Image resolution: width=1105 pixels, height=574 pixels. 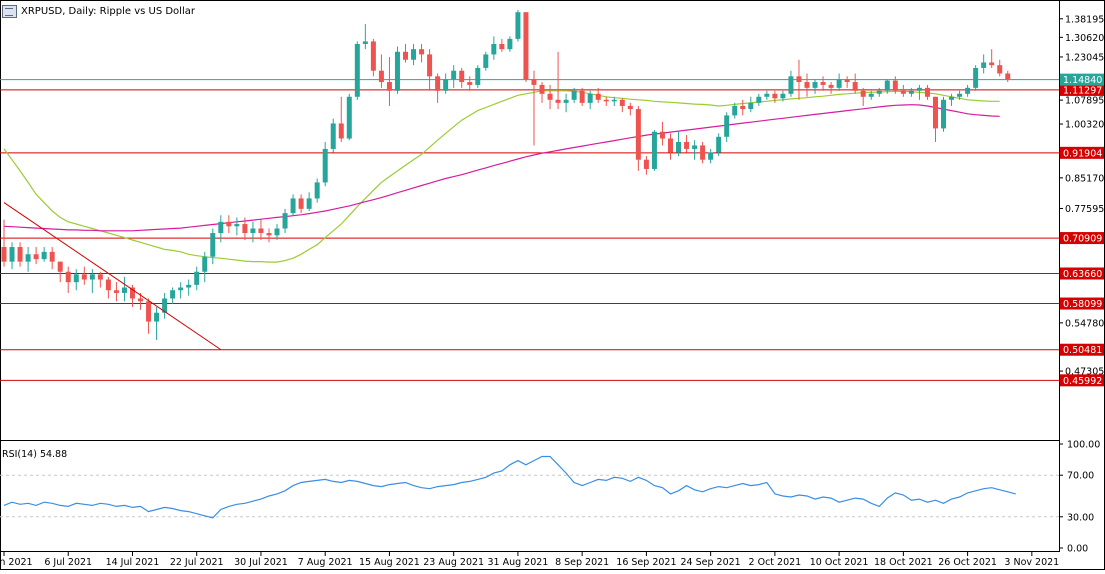 I want to click on level-price-label: 0.45992, so click(x=1082, y=381).